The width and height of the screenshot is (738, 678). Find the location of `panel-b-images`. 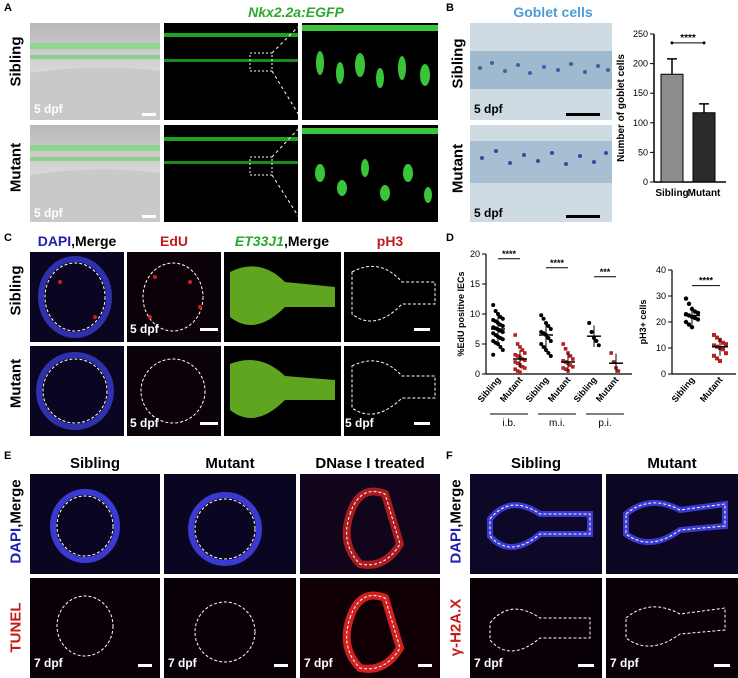

panel-b-images is located at coordinates (541, 122).